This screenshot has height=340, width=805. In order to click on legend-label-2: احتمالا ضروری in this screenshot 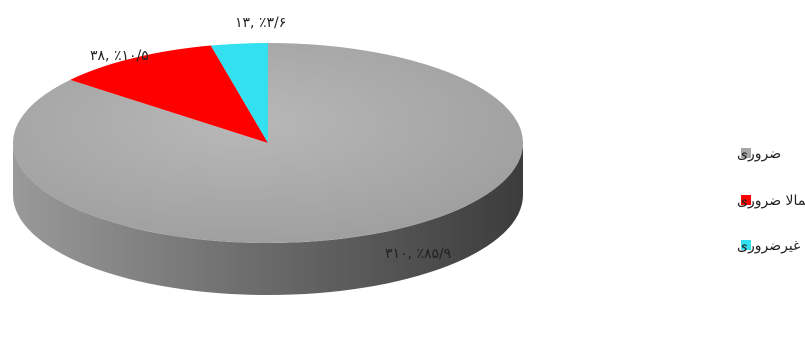, I will do `click(771, 201)`.